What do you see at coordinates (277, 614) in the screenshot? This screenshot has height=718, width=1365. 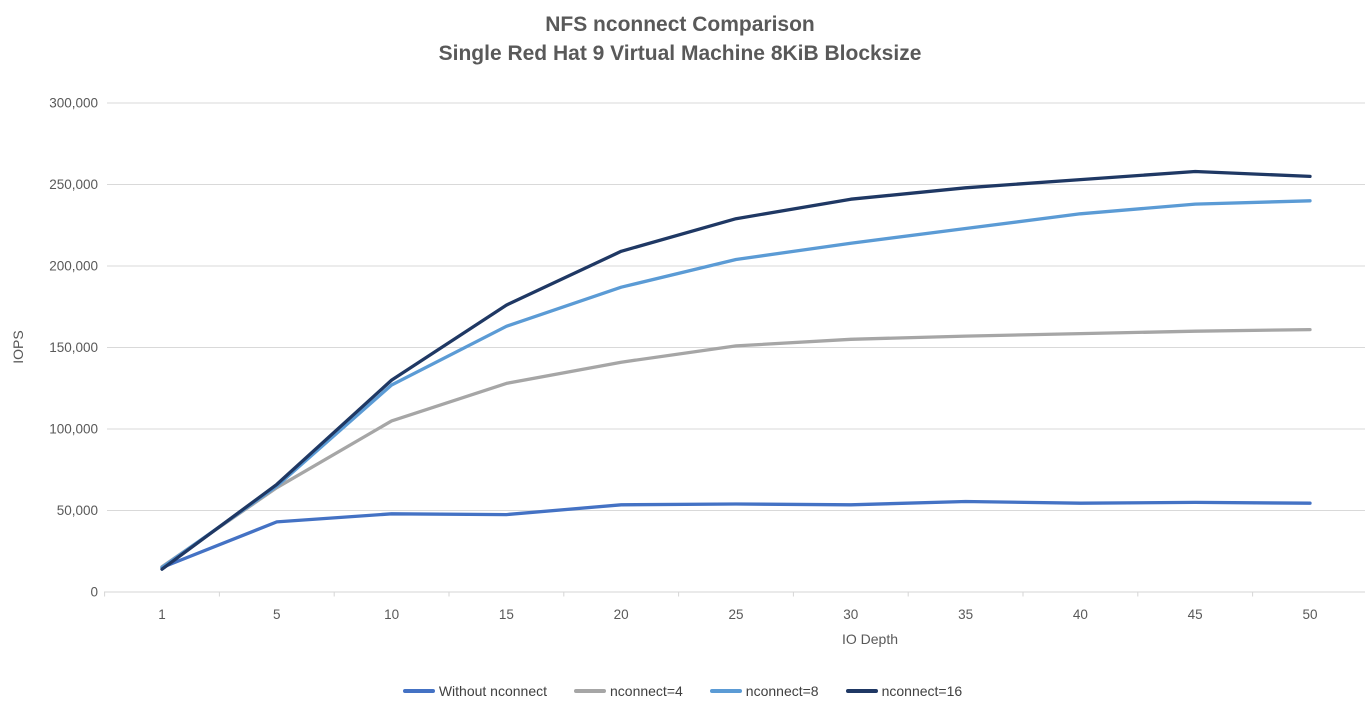 I see `x-tick-label: 5` at bounding box center [277, 614].